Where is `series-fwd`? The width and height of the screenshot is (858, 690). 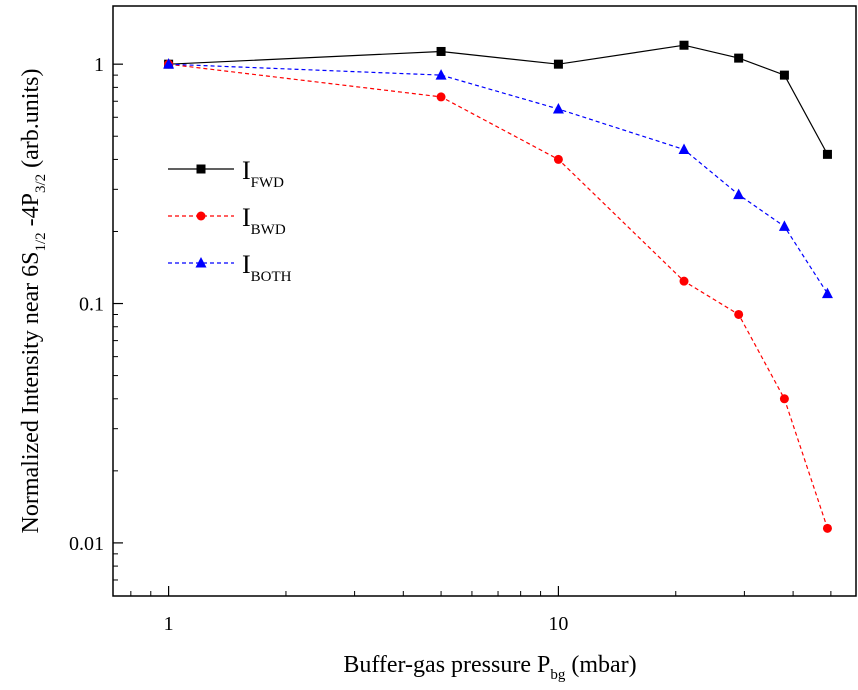 series-fwd is located at coordinates (498, 99).